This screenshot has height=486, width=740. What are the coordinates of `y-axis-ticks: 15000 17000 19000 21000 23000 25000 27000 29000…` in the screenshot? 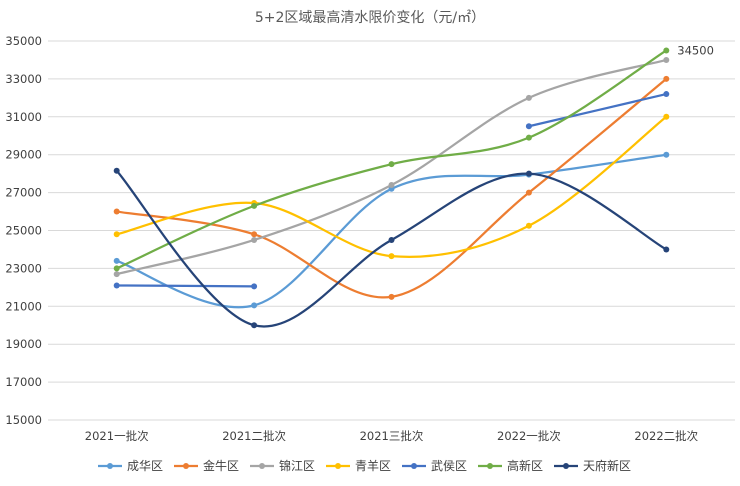 It's located at (23, 230).